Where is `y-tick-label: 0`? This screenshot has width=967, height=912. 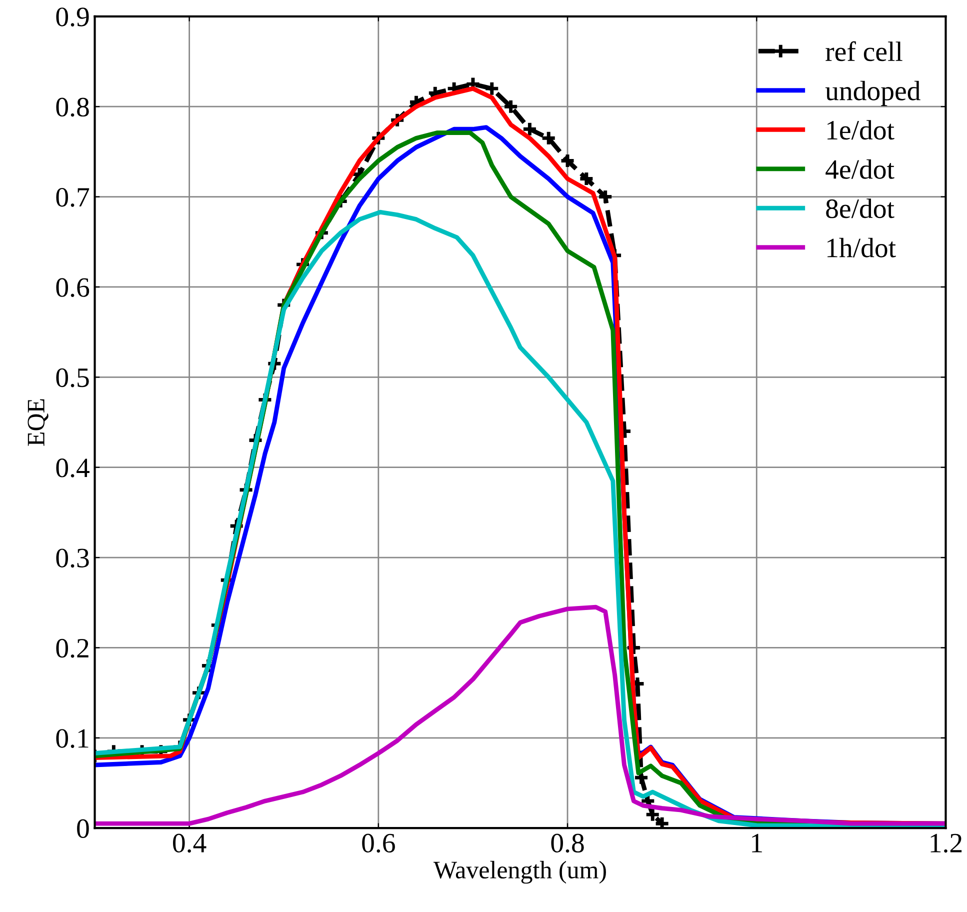
y-tick-label: 0 is located at coordinates (83, 828).